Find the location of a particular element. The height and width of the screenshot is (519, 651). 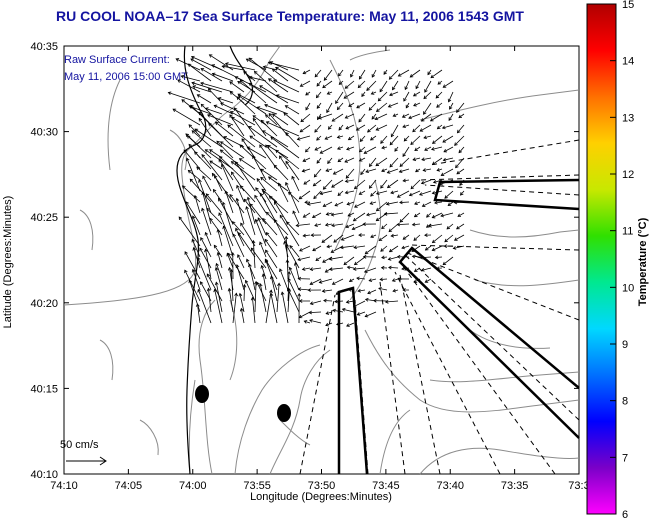

y-tick-label: 40:25 is located at coordinates (44, 218).